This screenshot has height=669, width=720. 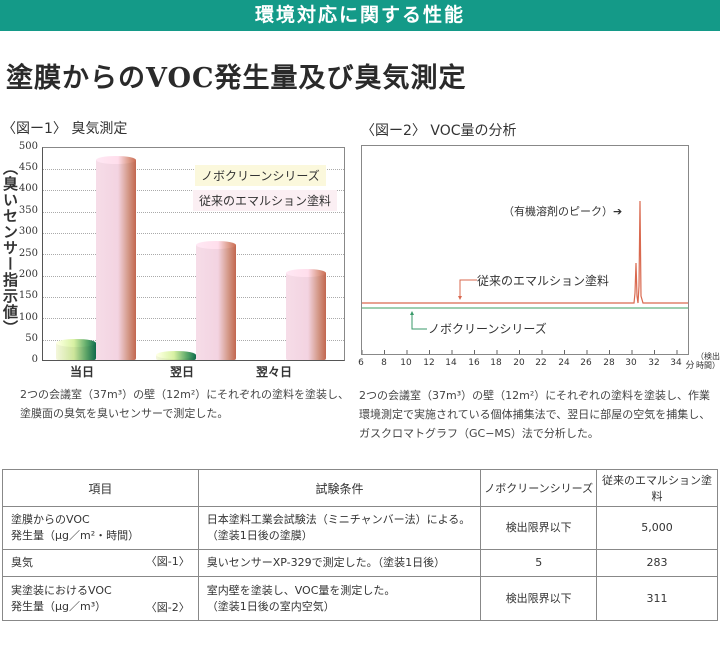 What do you see at coordinates (474, 363) in the screenshot?
I see `x-tick: 16` at bounding box center [474, 363].